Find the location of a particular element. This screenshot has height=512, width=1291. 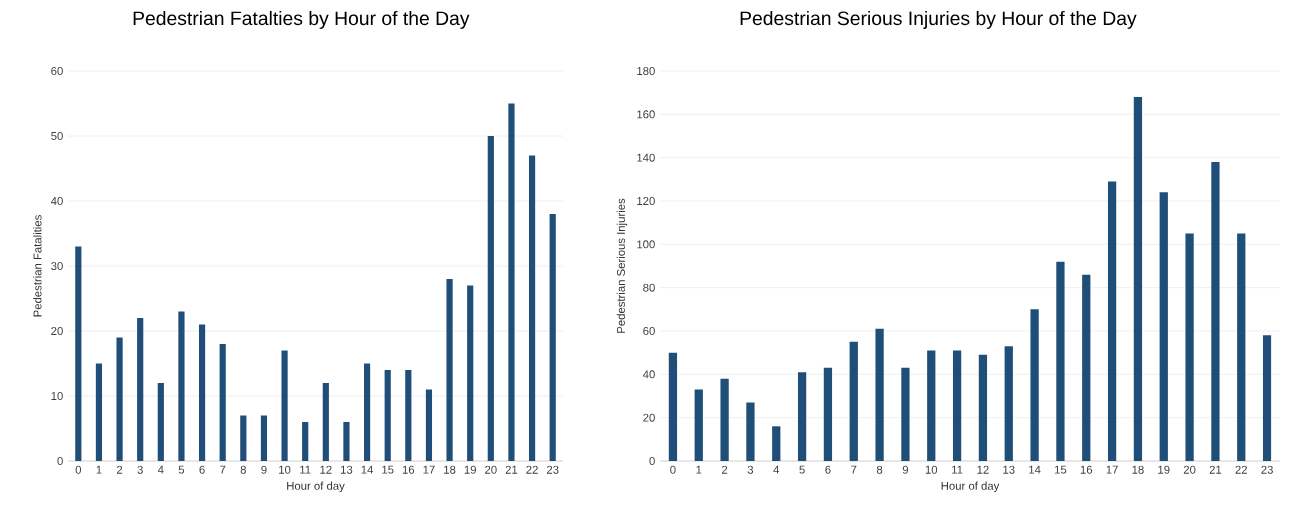

x-tick-label: 18 is located at coordinates (1138, 469).